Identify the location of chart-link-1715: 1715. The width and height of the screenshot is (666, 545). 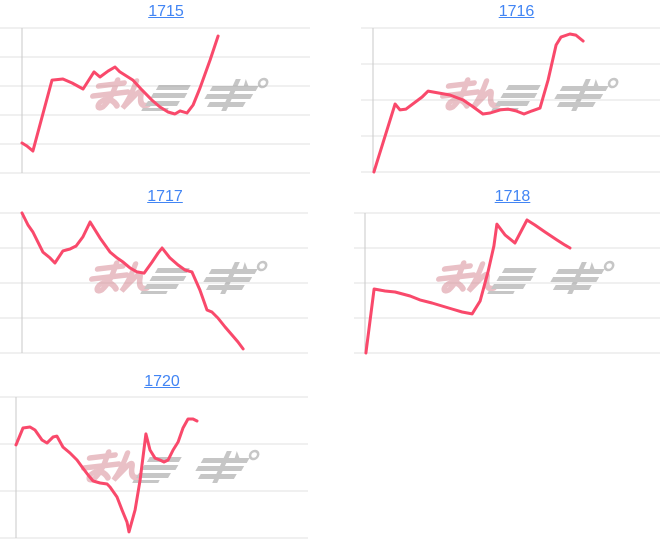
(166, 11).